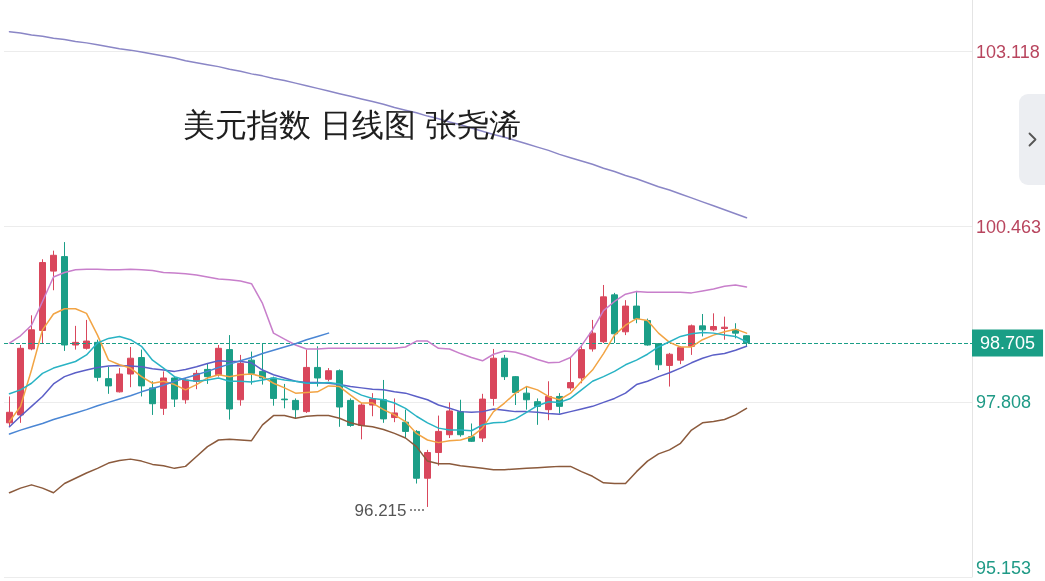 This screenshot has width=1045, height=581. What do you see at coordinates (1004, 568) in the screenshot?
I see `y-tick-label: 95.153` at bounding box center [1004, 568].